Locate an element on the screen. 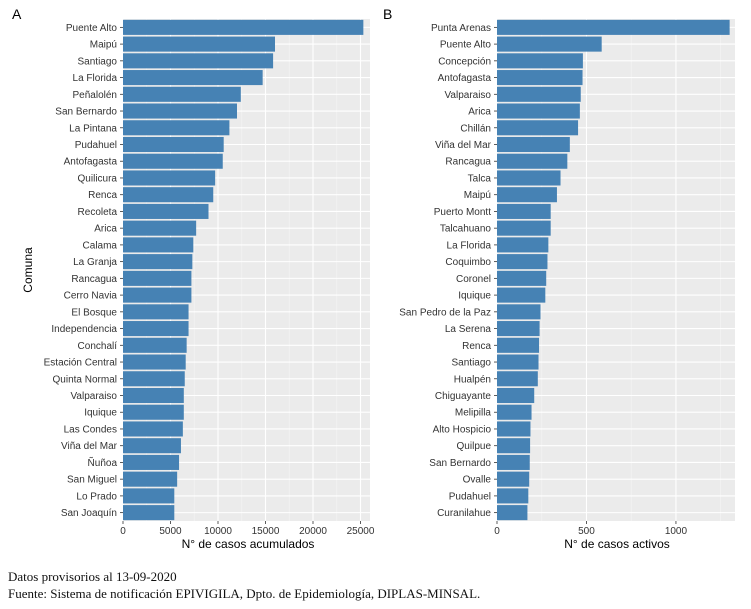  bar-Ñuñoa is located at coordinates (151, 462).